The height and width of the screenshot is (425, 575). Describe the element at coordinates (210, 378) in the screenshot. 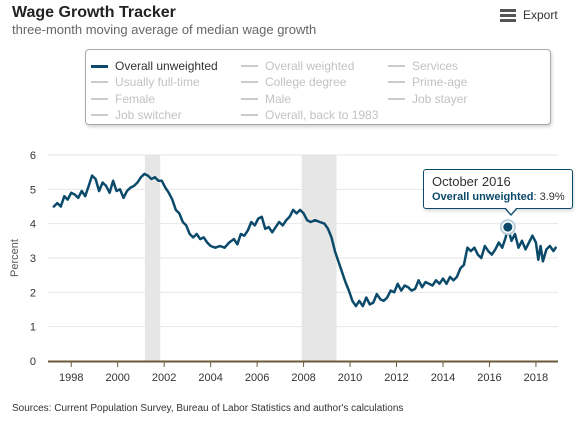

I see `x-tick-label: 2004` at that location.